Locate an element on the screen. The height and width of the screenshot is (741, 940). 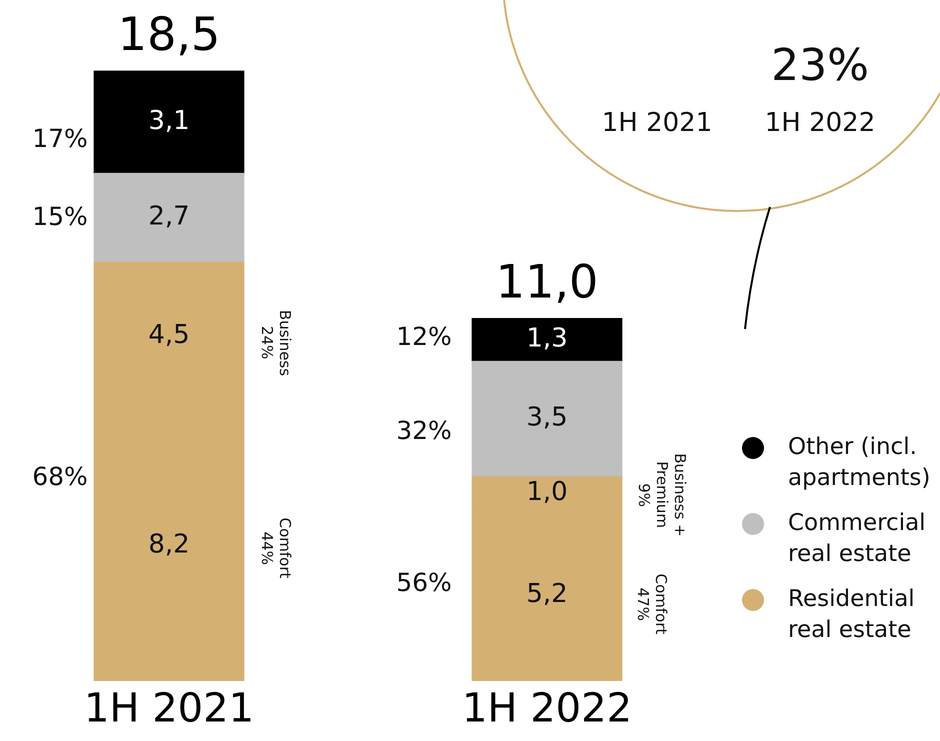
annotation: Comfort 44% is located at coordinates (276, 548).